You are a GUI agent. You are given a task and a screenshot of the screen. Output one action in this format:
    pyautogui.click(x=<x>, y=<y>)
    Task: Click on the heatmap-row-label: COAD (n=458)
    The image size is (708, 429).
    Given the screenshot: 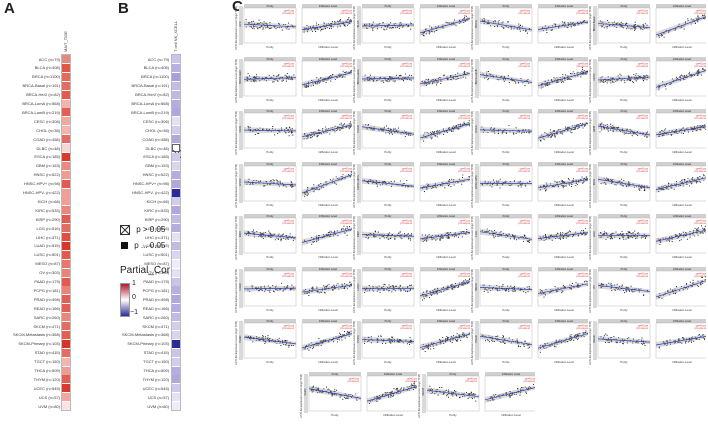 What is the action you would take?
    pyautogui.click(x=46, y=139)
    